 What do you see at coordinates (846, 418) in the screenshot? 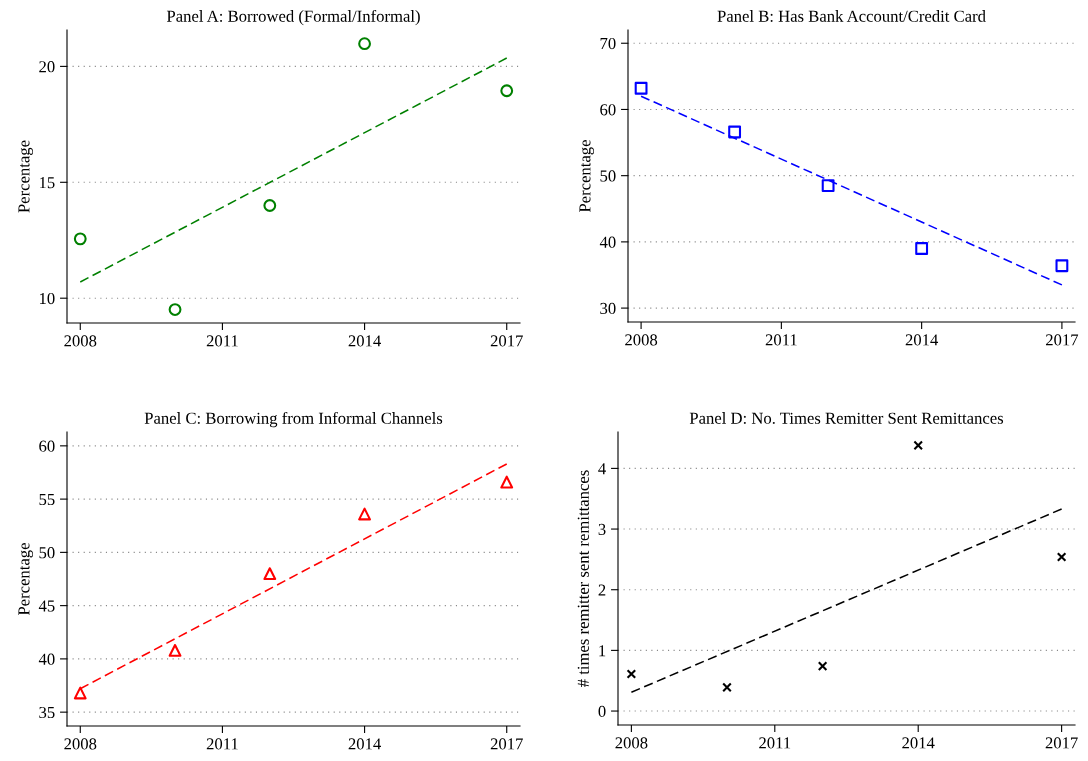
I see `chart-title: Panel D: No. Times Remitter Sent Remittances` at bounding box center [846, 418].